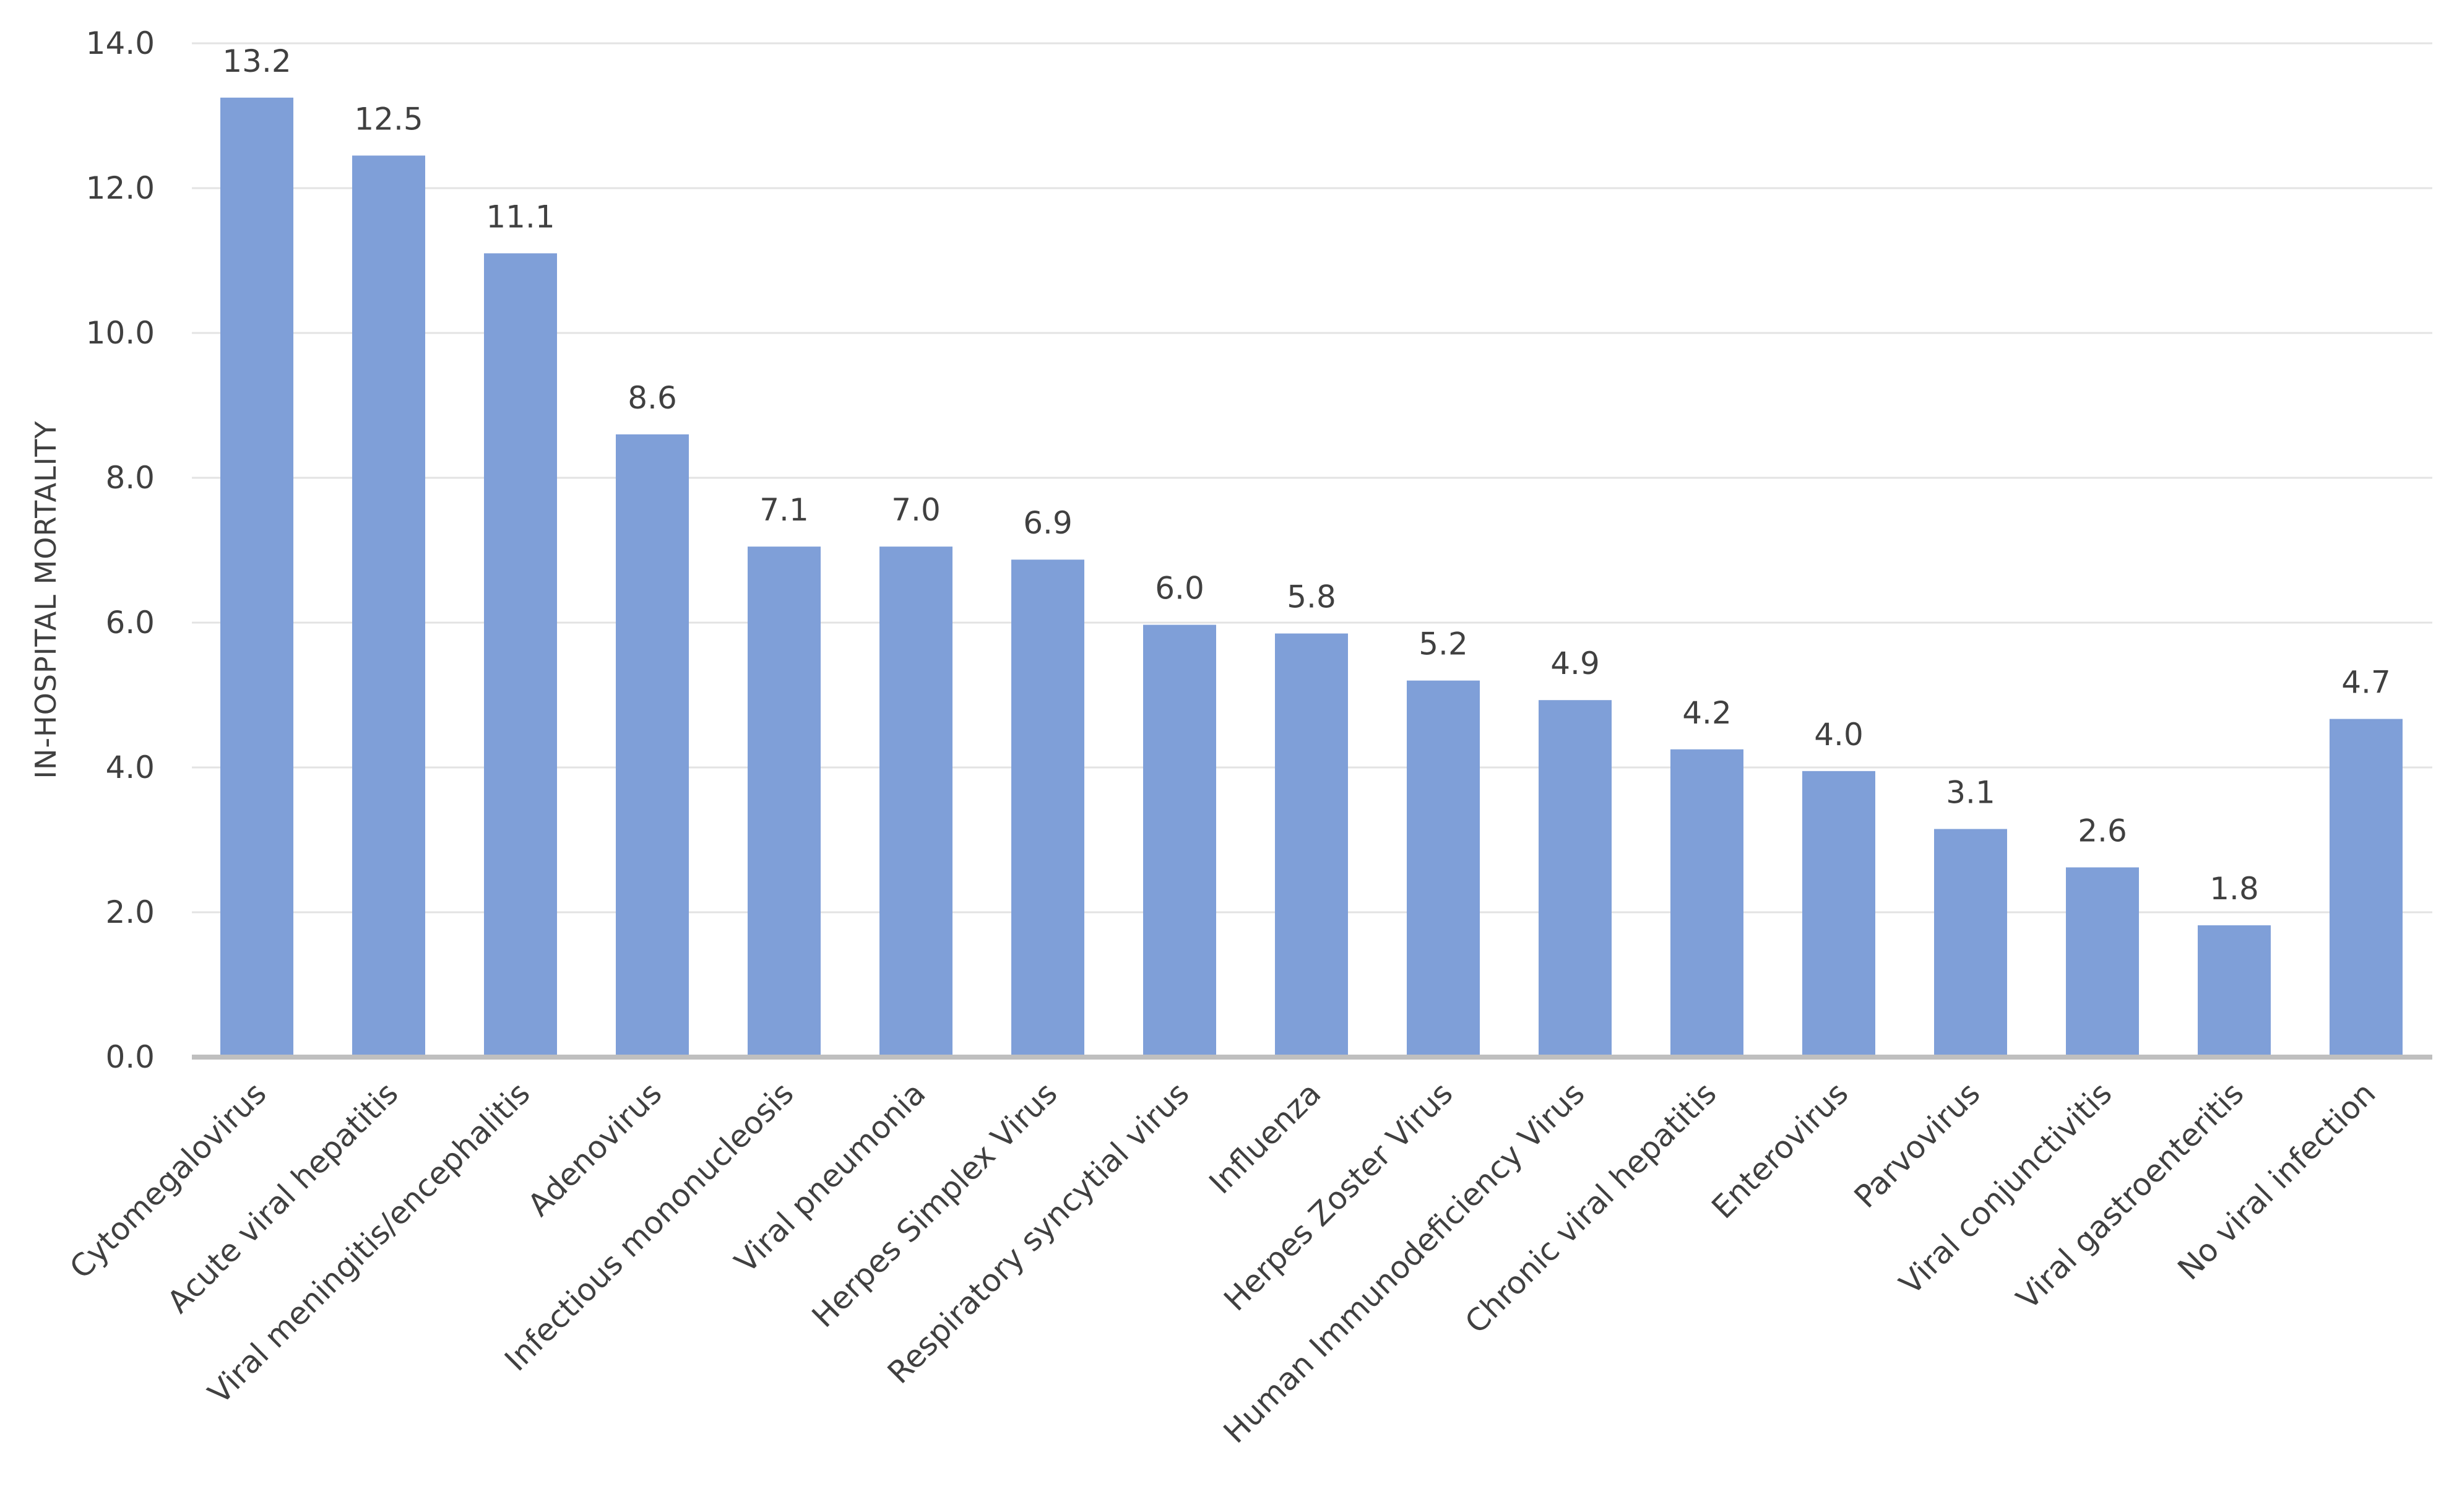 Image resolution: width=2449 pixels, height=1512 pixels. What do you see at coordinates (130, 623) in the screenshot?
I see `y-tick-label: 6.0` at bounding box center [130, 623].